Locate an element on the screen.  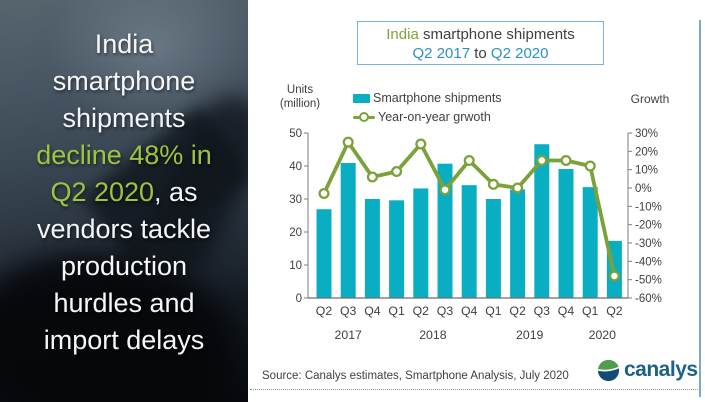
legend-item-growth: Year-on-year grwoth is located at coordinates (422, 117).